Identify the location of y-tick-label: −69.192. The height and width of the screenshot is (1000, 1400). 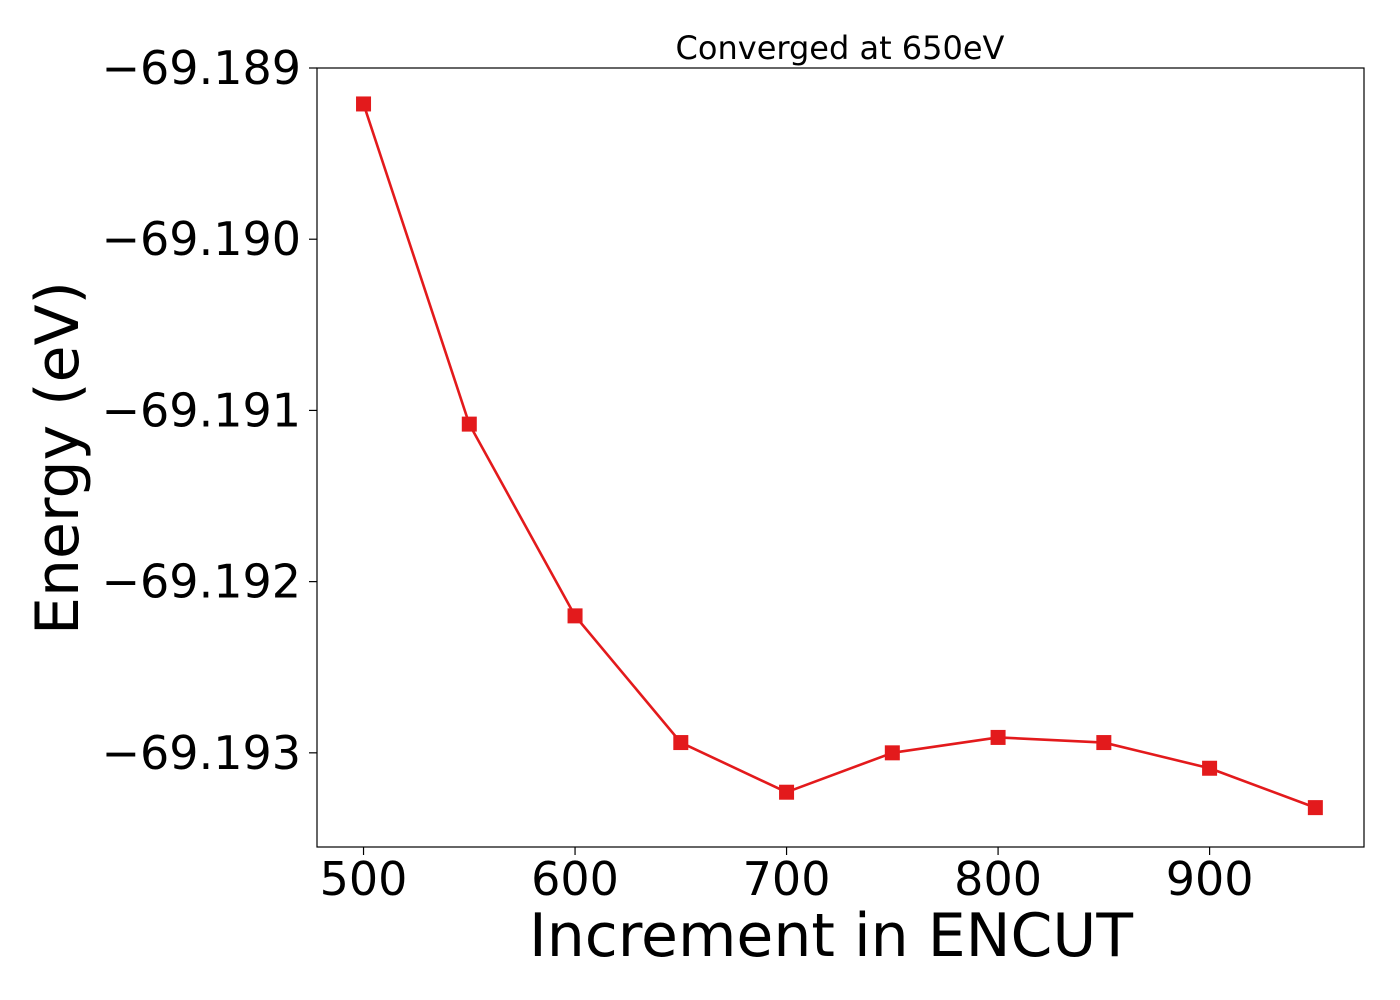
(202, 582).